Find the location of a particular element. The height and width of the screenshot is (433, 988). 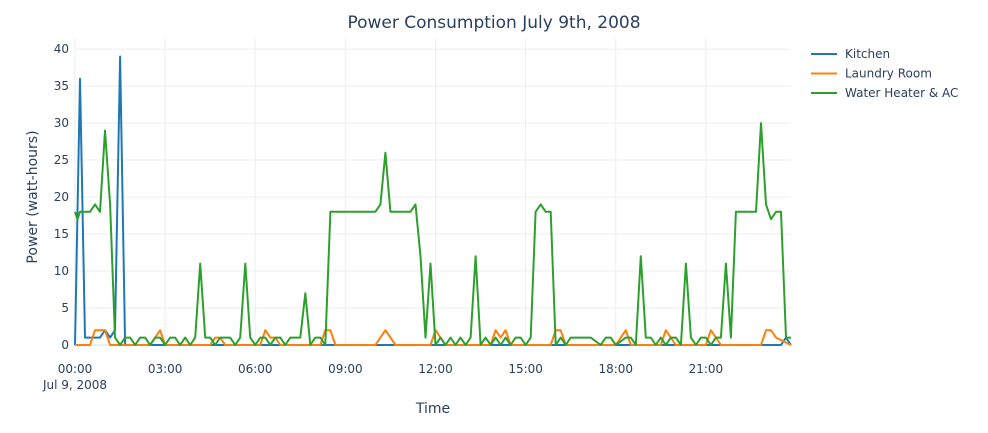

y-tick-label: 0 is located at coordinates (65, 345).